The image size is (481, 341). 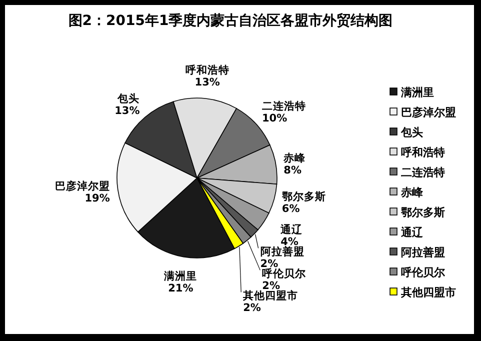 I want to click on legend-label: 鄂尔多斯, so click(x=423, y=212).